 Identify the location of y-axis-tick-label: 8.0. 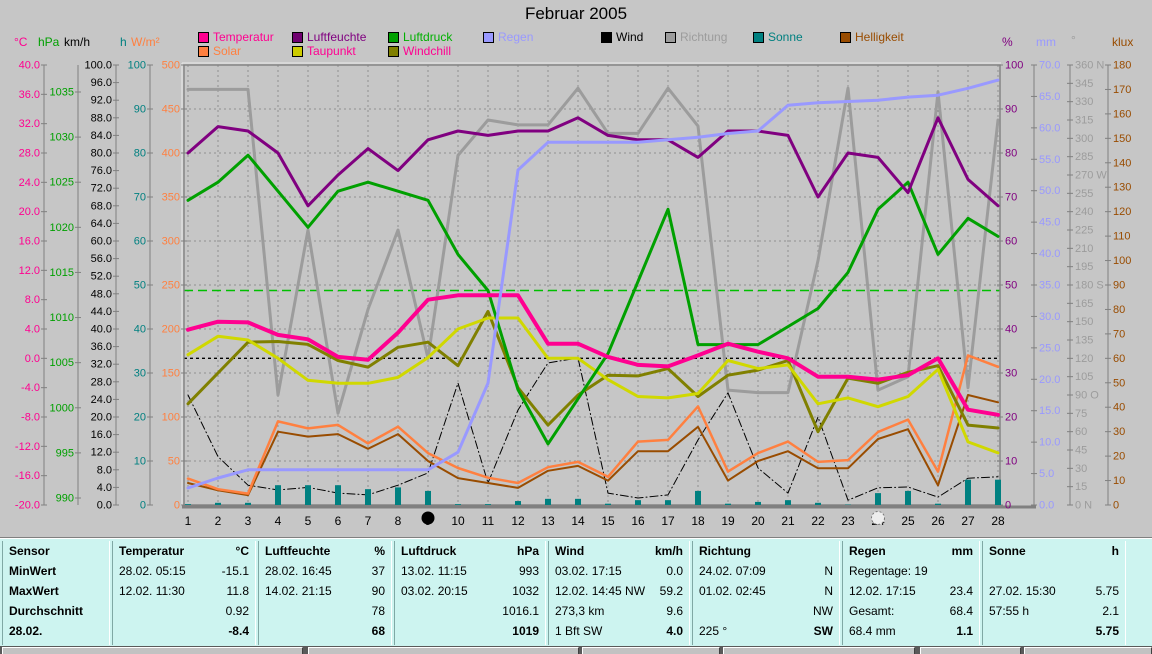
(32, 300).